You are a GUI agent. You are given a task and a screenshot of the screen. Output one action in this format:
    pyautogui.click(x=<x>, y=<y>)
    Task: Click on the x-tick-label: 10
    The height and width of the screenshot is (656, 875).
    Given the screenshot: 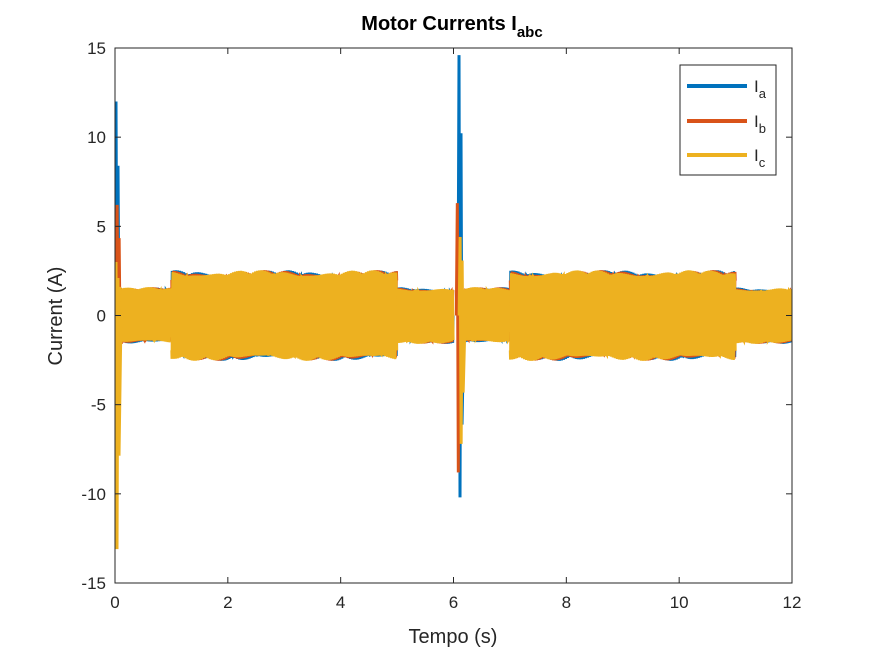 What is the action you would take?
    pyautogui.click(x=679, y=602)
    